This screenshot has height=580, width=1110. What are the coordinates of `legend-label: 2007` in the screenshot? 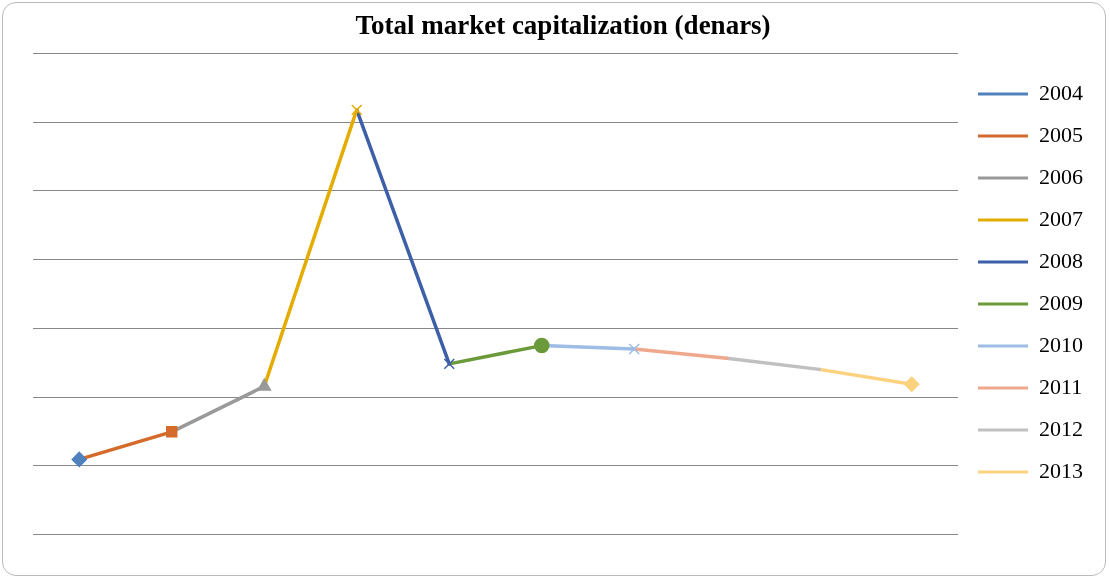 It's located at (1061, 218).